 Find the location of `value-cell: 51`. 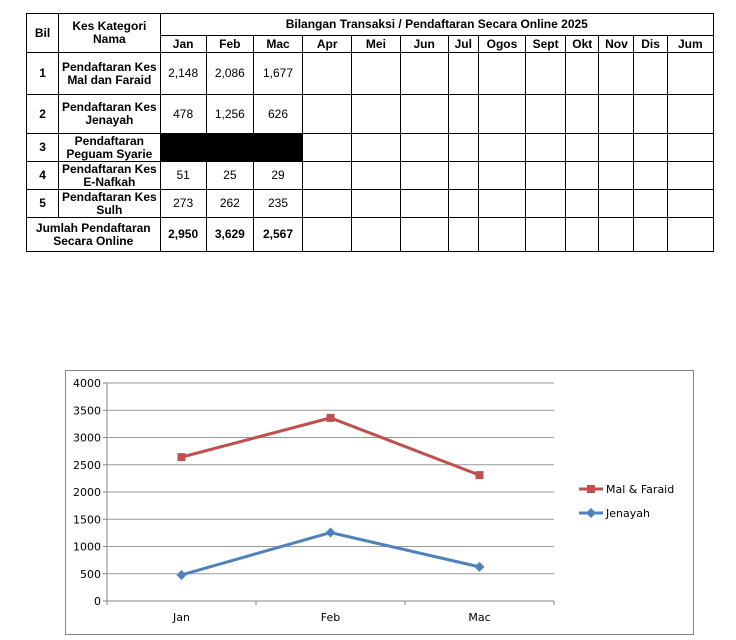

value-cell: 51 is located at coordinates (183, 175).